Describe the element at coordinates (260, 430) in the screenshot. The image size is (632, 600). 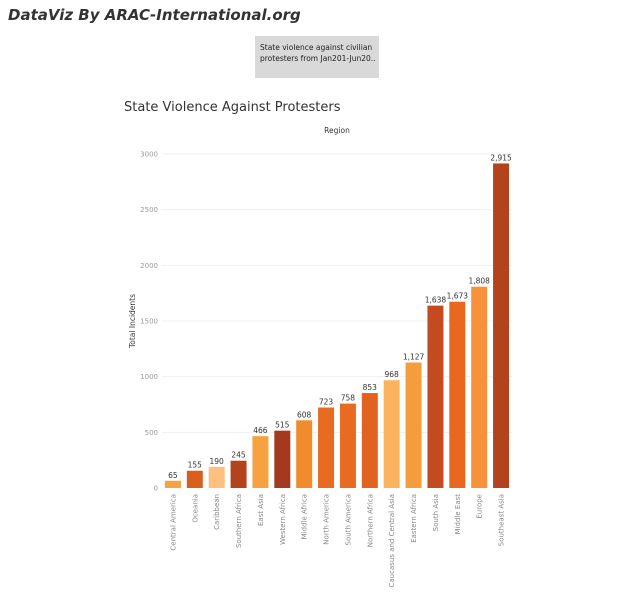
I see `data-label: 466` at that location.